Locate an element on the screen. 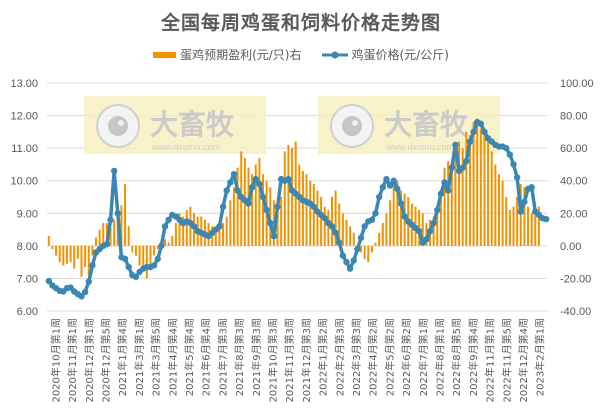 The width and height of the screenshot is (602, 417). legend-item-profit: 蛋鸡预期盈利(元/只)右 is located at coordinates (227, 54).